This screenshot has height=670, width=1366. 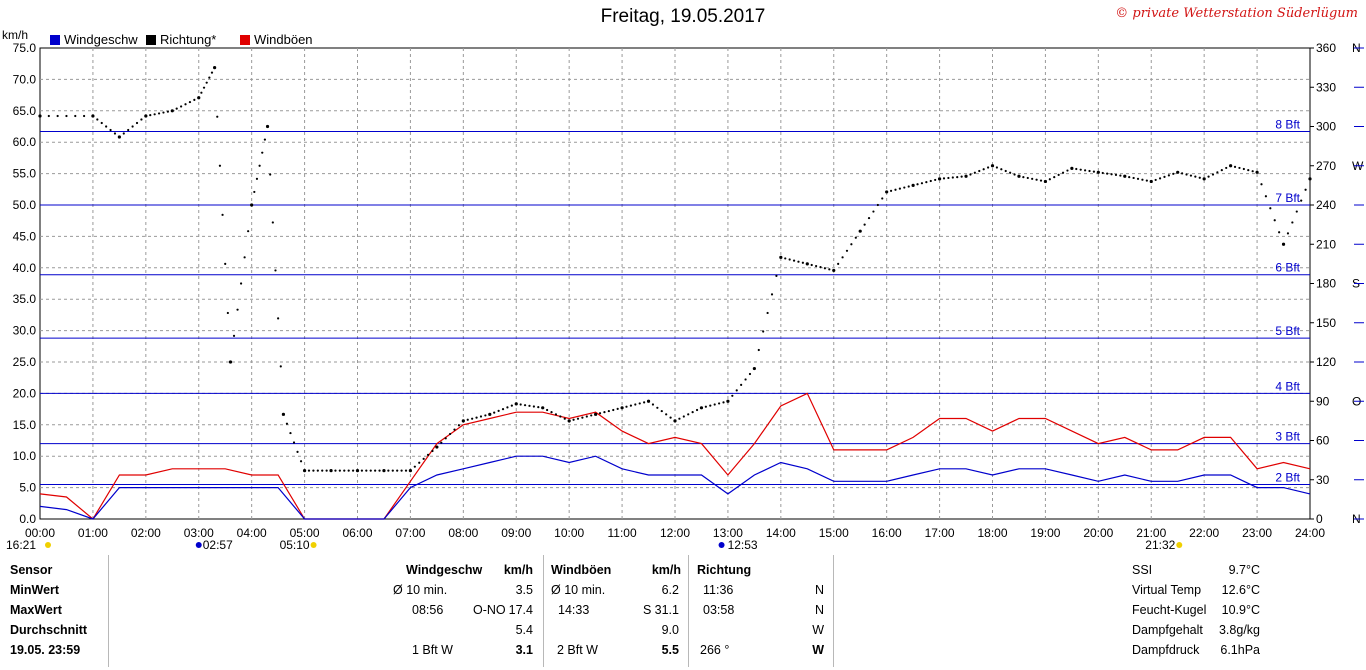 I want to click on y2-tick-label: 240, so click(x=1326, y=205).